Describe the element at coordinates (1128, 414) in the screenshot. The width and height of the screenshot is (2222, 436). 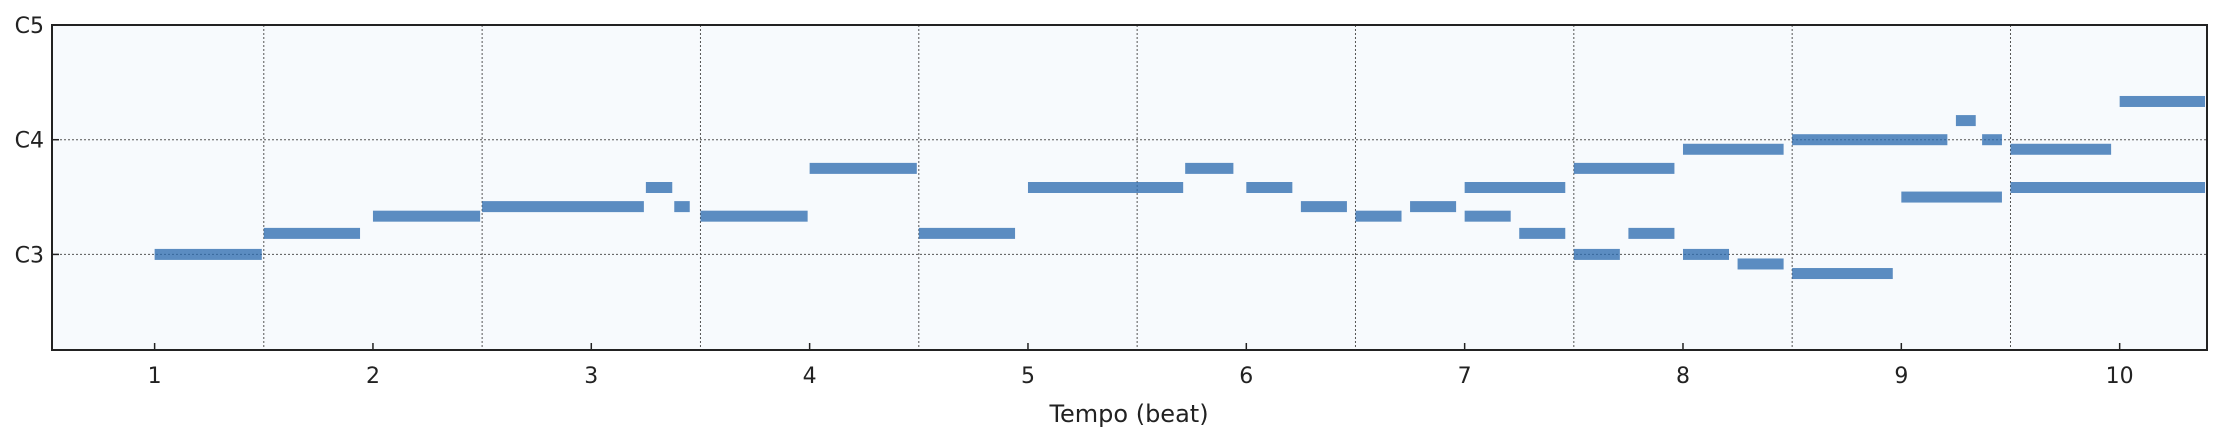
I see `x-axis-title: Tempo (beat)` at that location.